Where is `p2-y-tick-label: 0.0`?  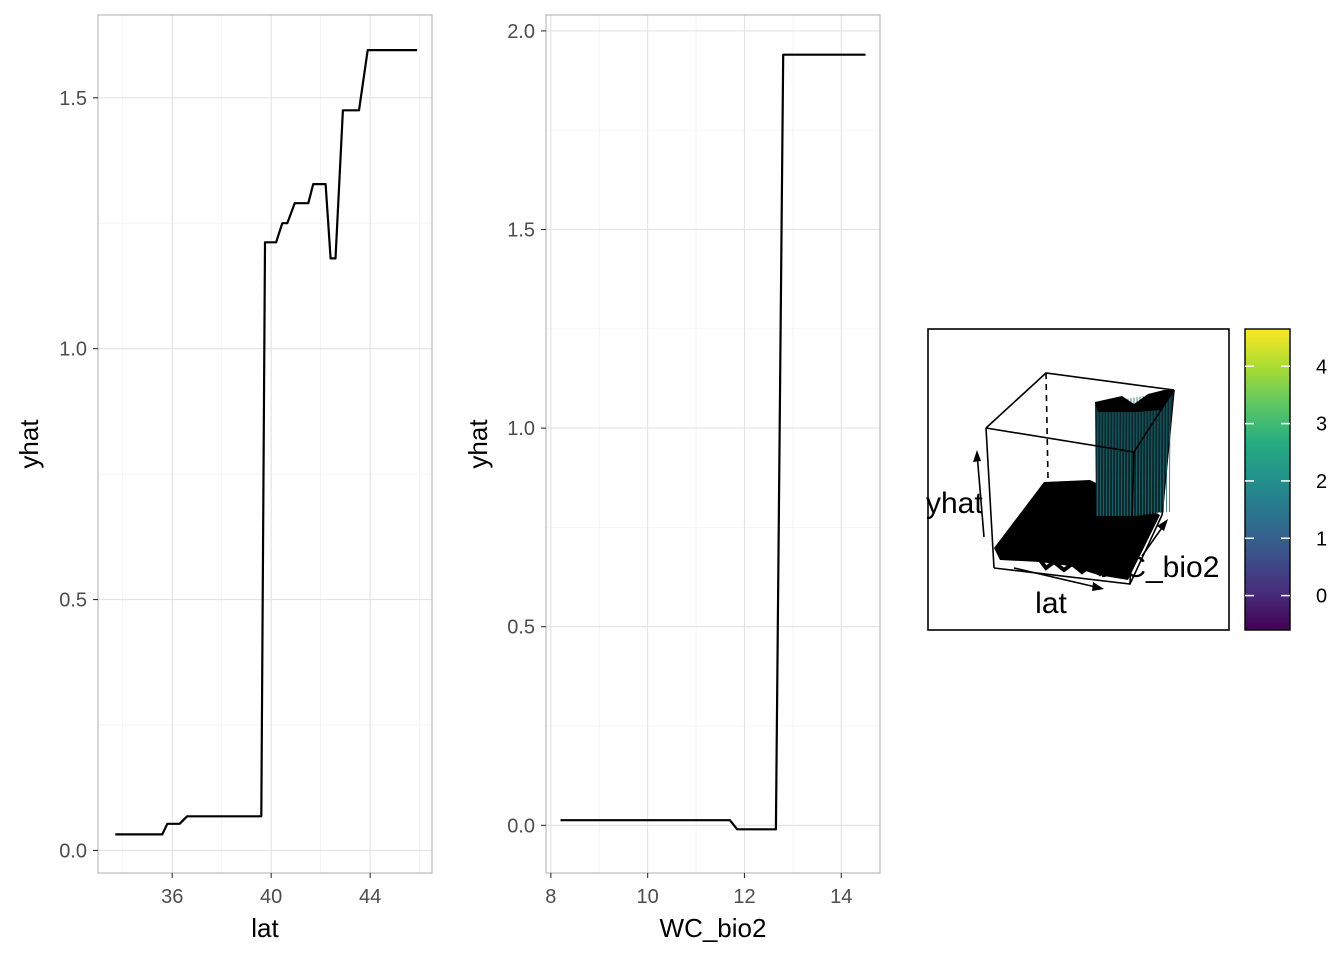
p2-y-tick-label: 0.0 is located at coordinates (521, 826).